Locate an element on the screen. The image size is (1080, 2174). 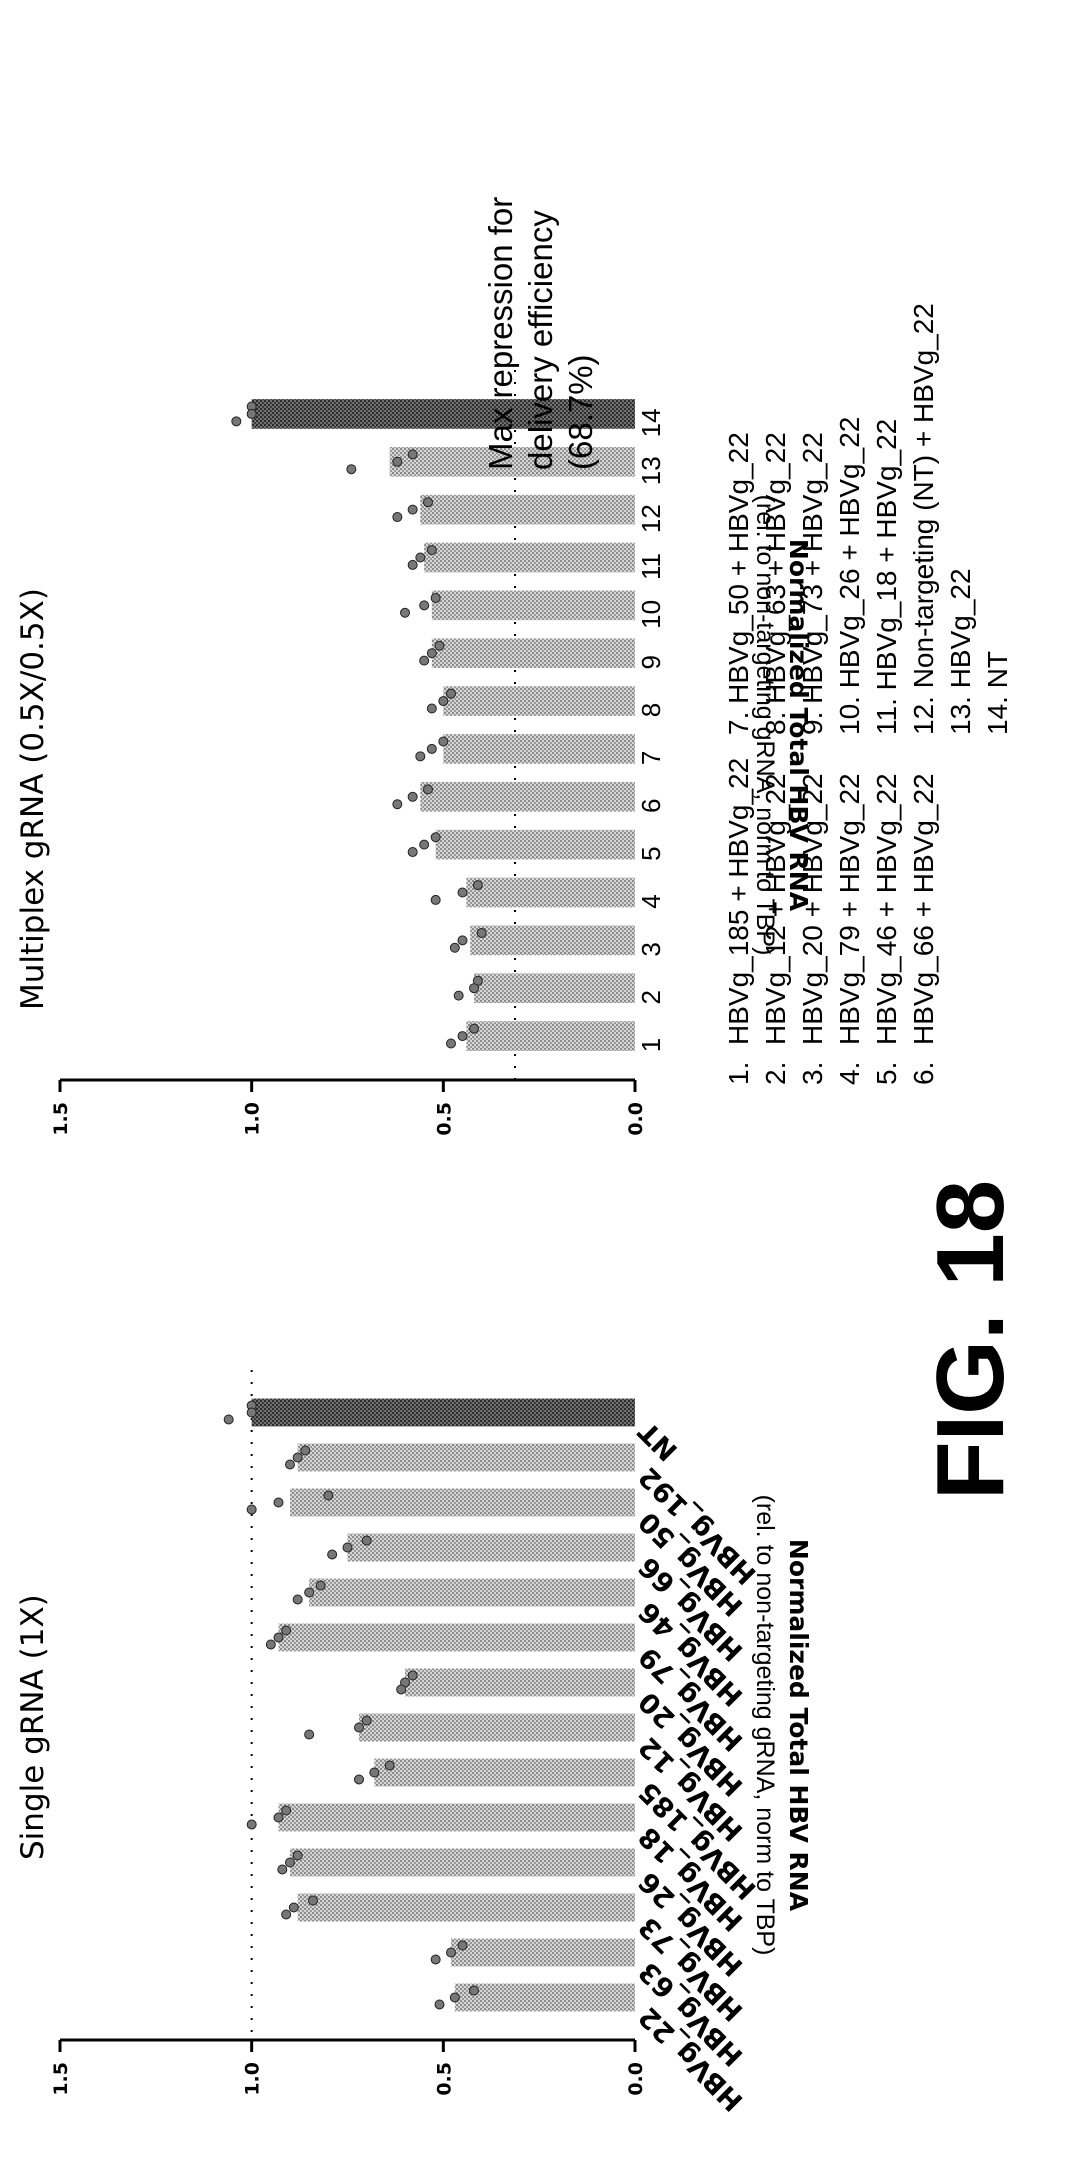
category-label: 6 is located at coordinates (651, 806).